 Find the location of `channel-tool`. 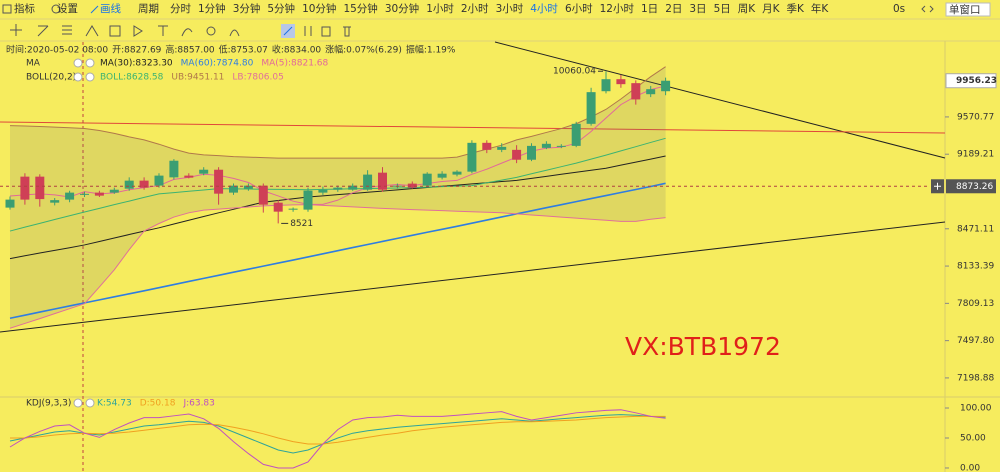

channel-tool is located at coordinates (92, 31).